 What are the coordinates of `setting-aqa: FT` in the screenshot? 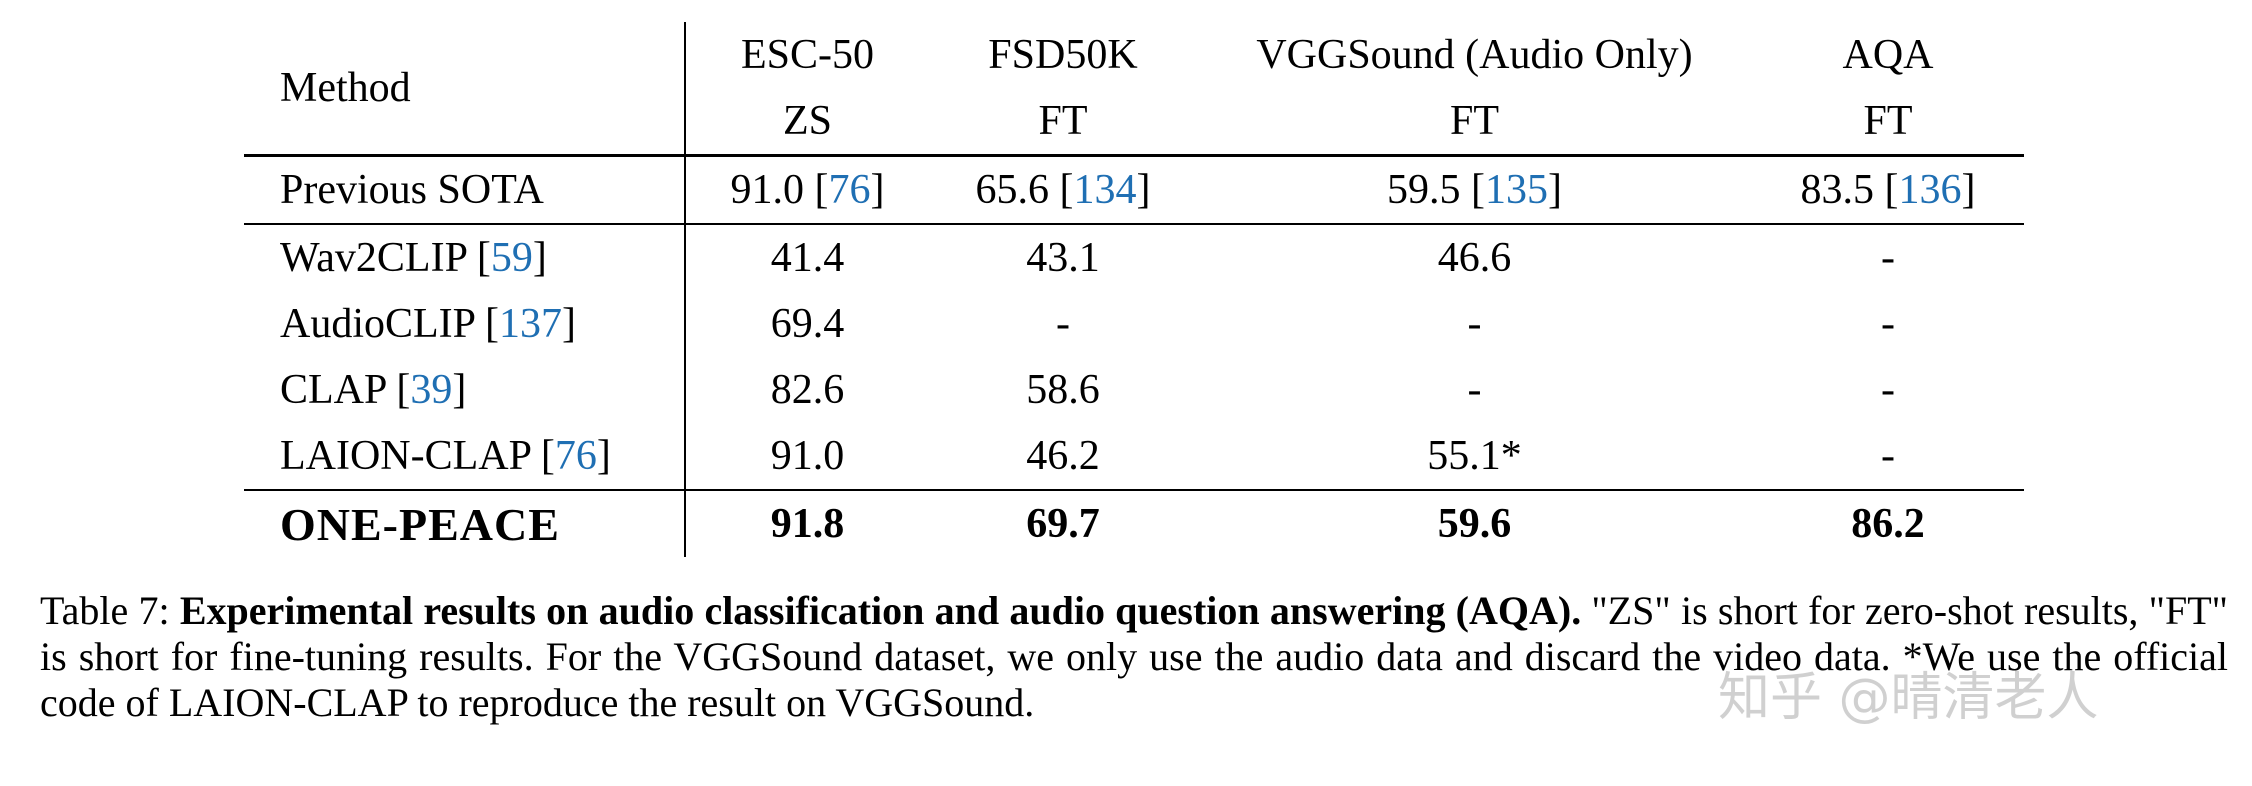 It's located at (1888, 121).